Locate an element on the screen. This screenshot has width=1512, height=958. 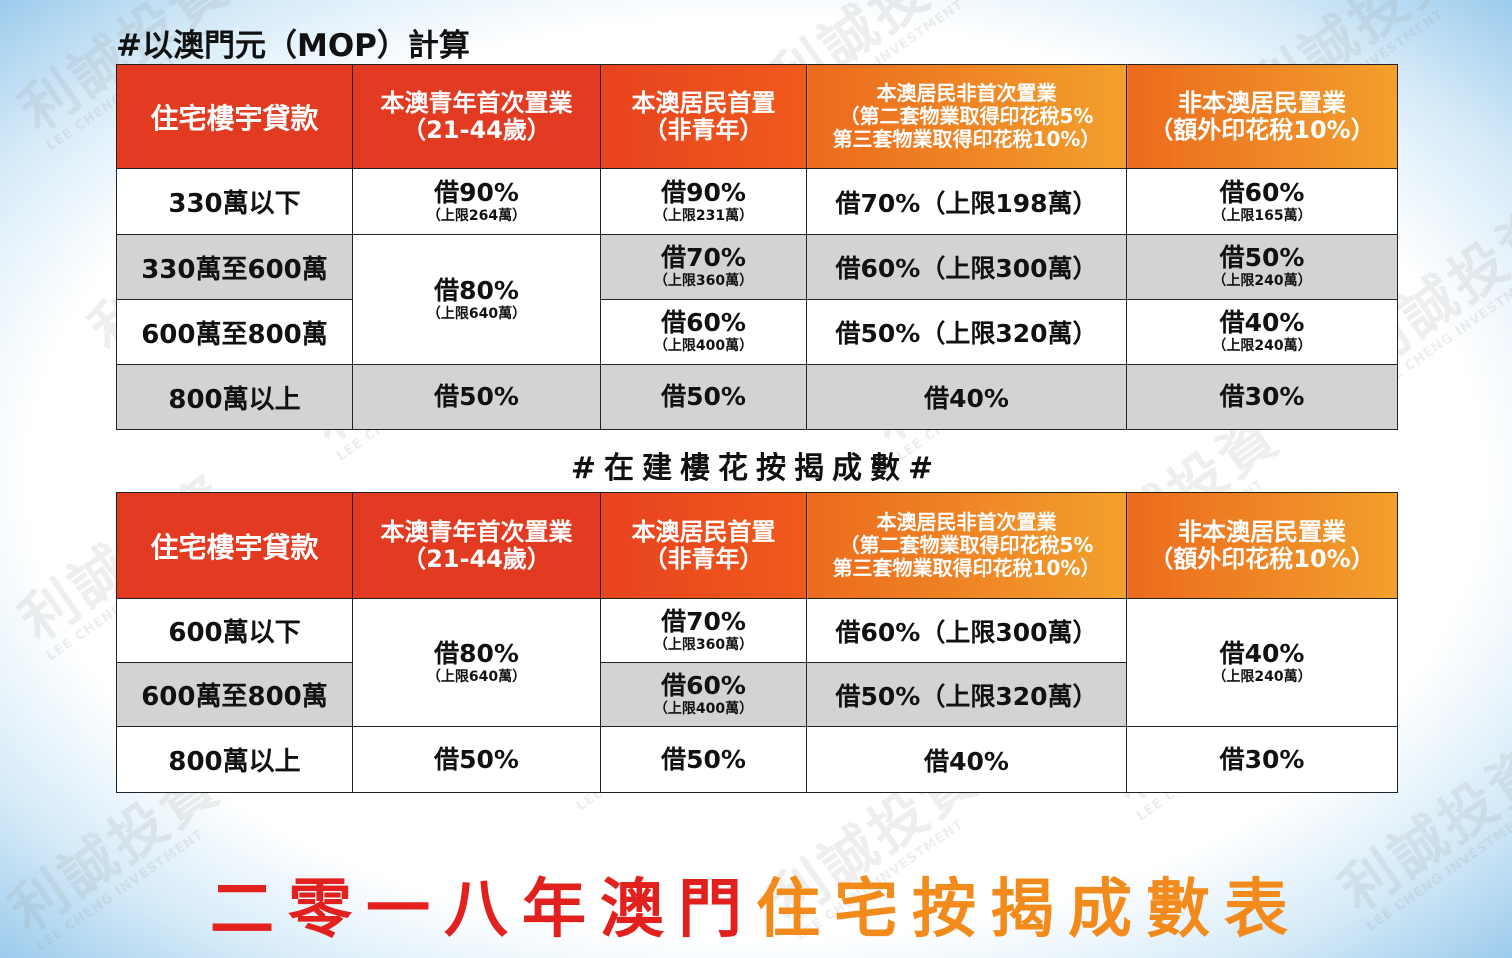
currency-heading: #以澳門元（MOP）計算 is located at coordinates (293, 46).